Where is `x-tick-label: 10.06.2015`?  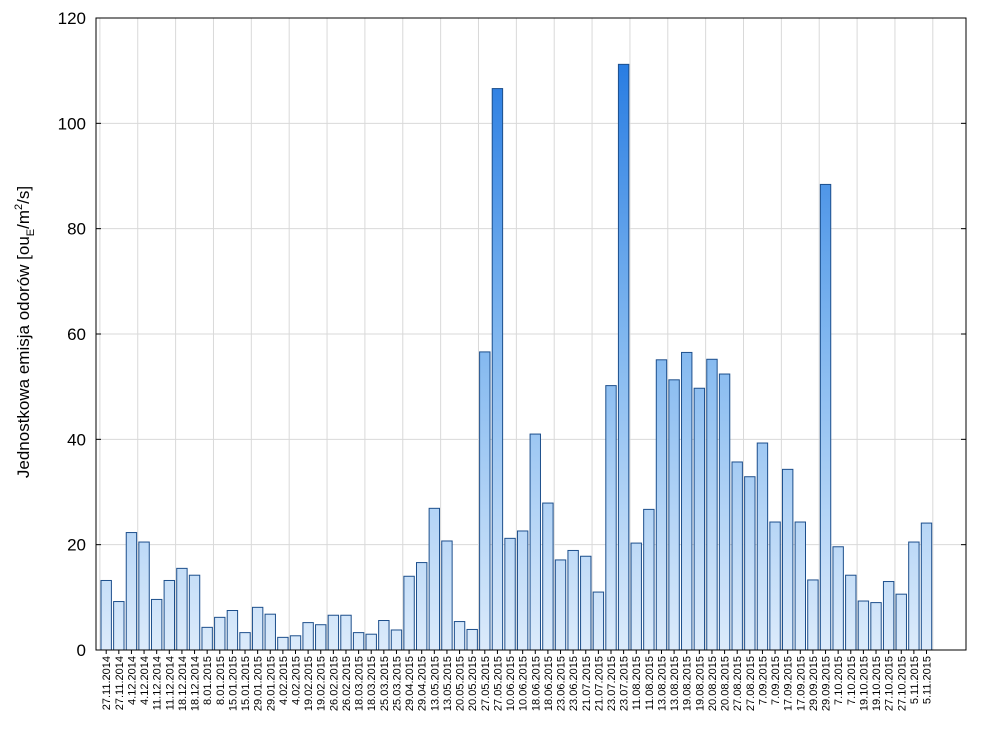 x-tick-label: 10.06.2015 is located at coordinates (511, 683).